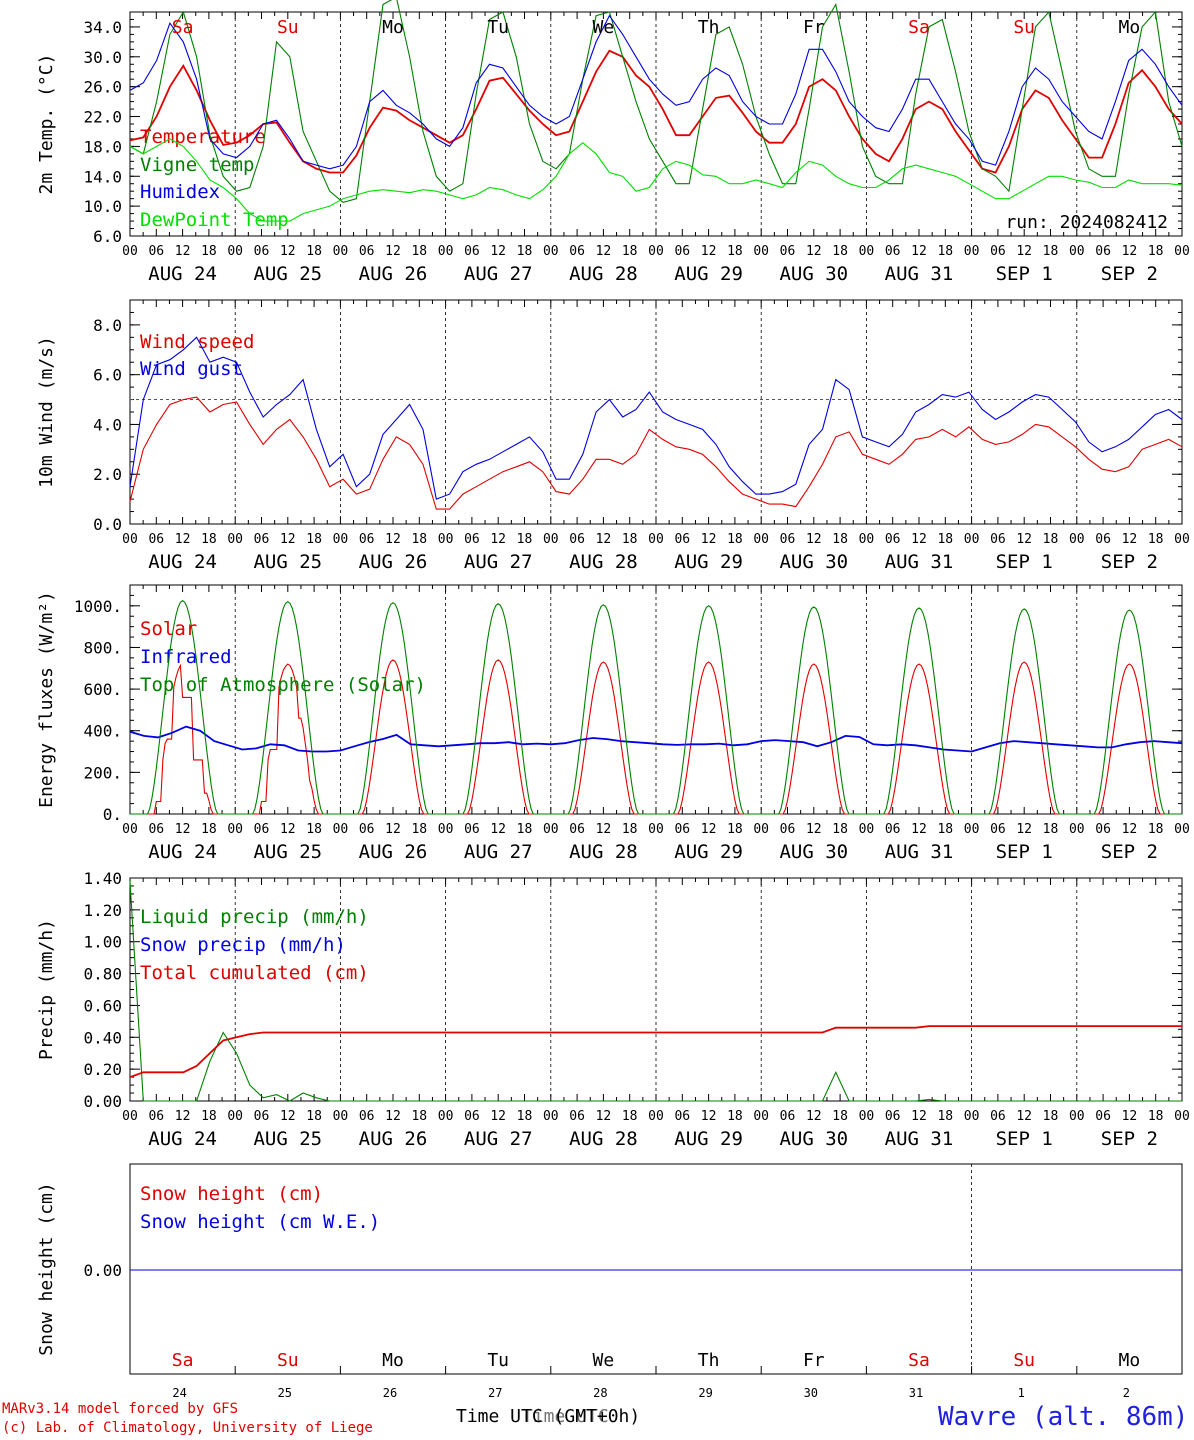 The width and height of the screenshot is (1194, 1440). Describe the element at coordinates (179, 1393) in the screenshot. I see `day-number-label: 24` at that location.